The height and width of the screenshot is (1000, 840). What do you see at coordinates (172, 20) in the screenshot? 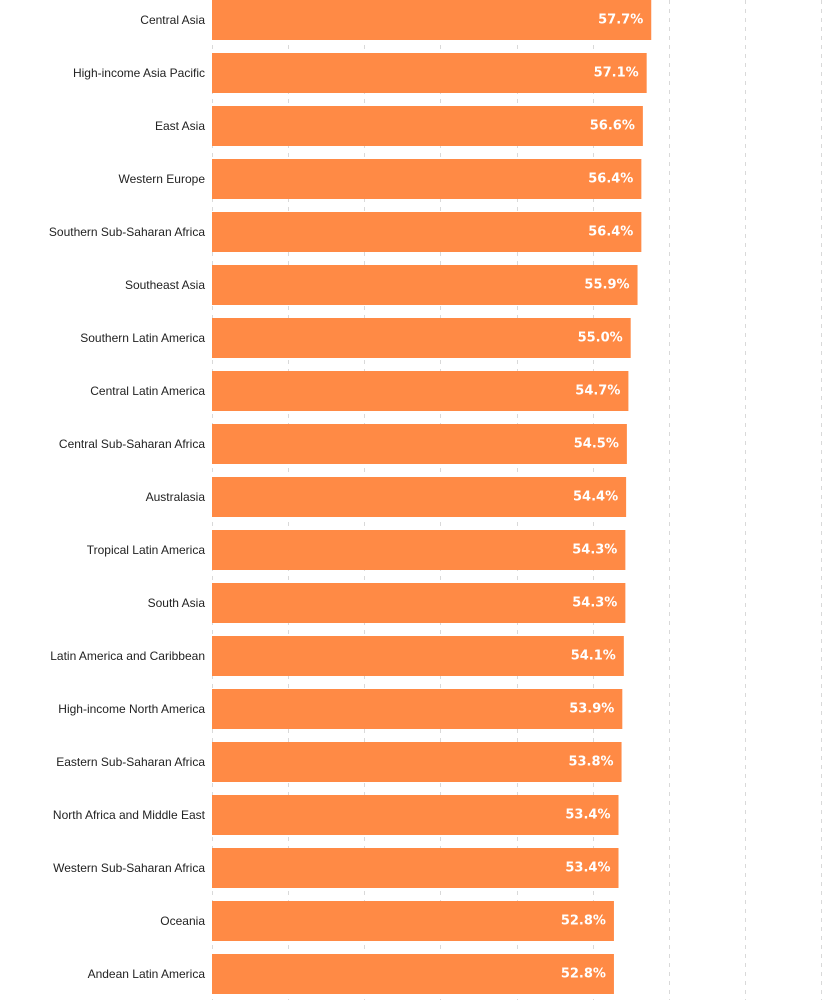
I see `category-label: Central Asia` at bounding box center [172, 20].